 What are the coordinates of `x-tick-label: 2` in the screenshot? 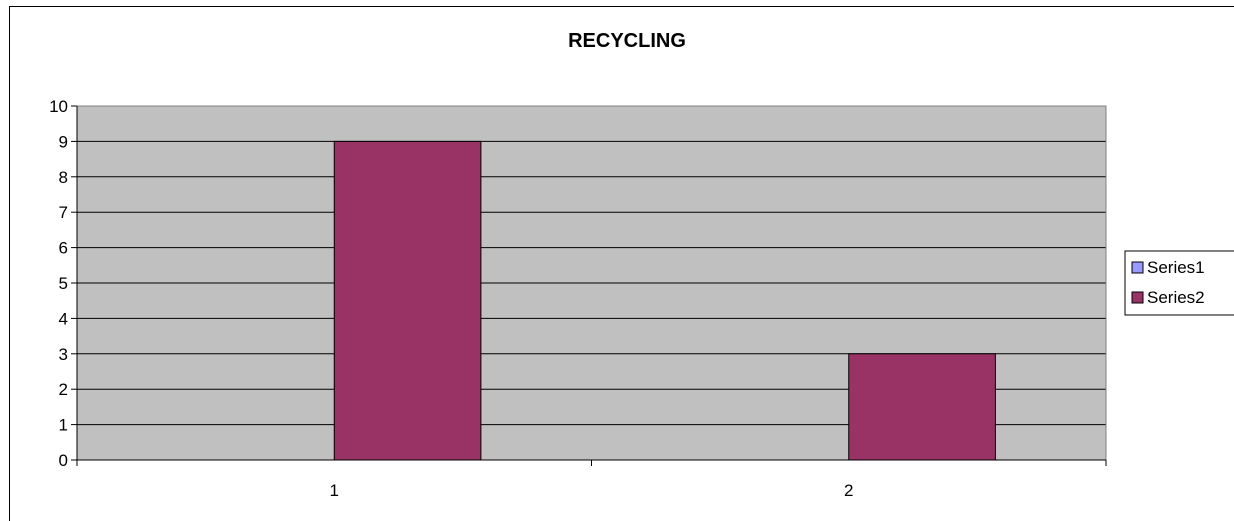 It's located at (848, 490).